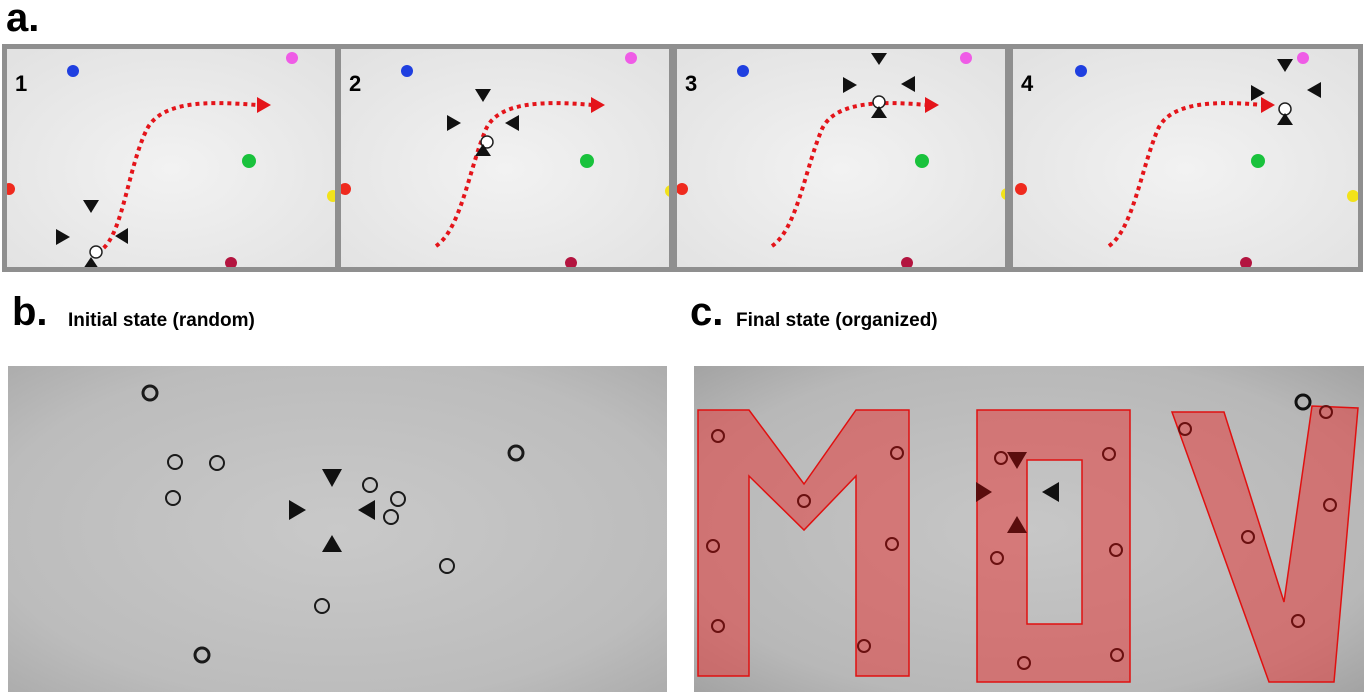  I want to click on frame-2: 2, so click(505, 158).